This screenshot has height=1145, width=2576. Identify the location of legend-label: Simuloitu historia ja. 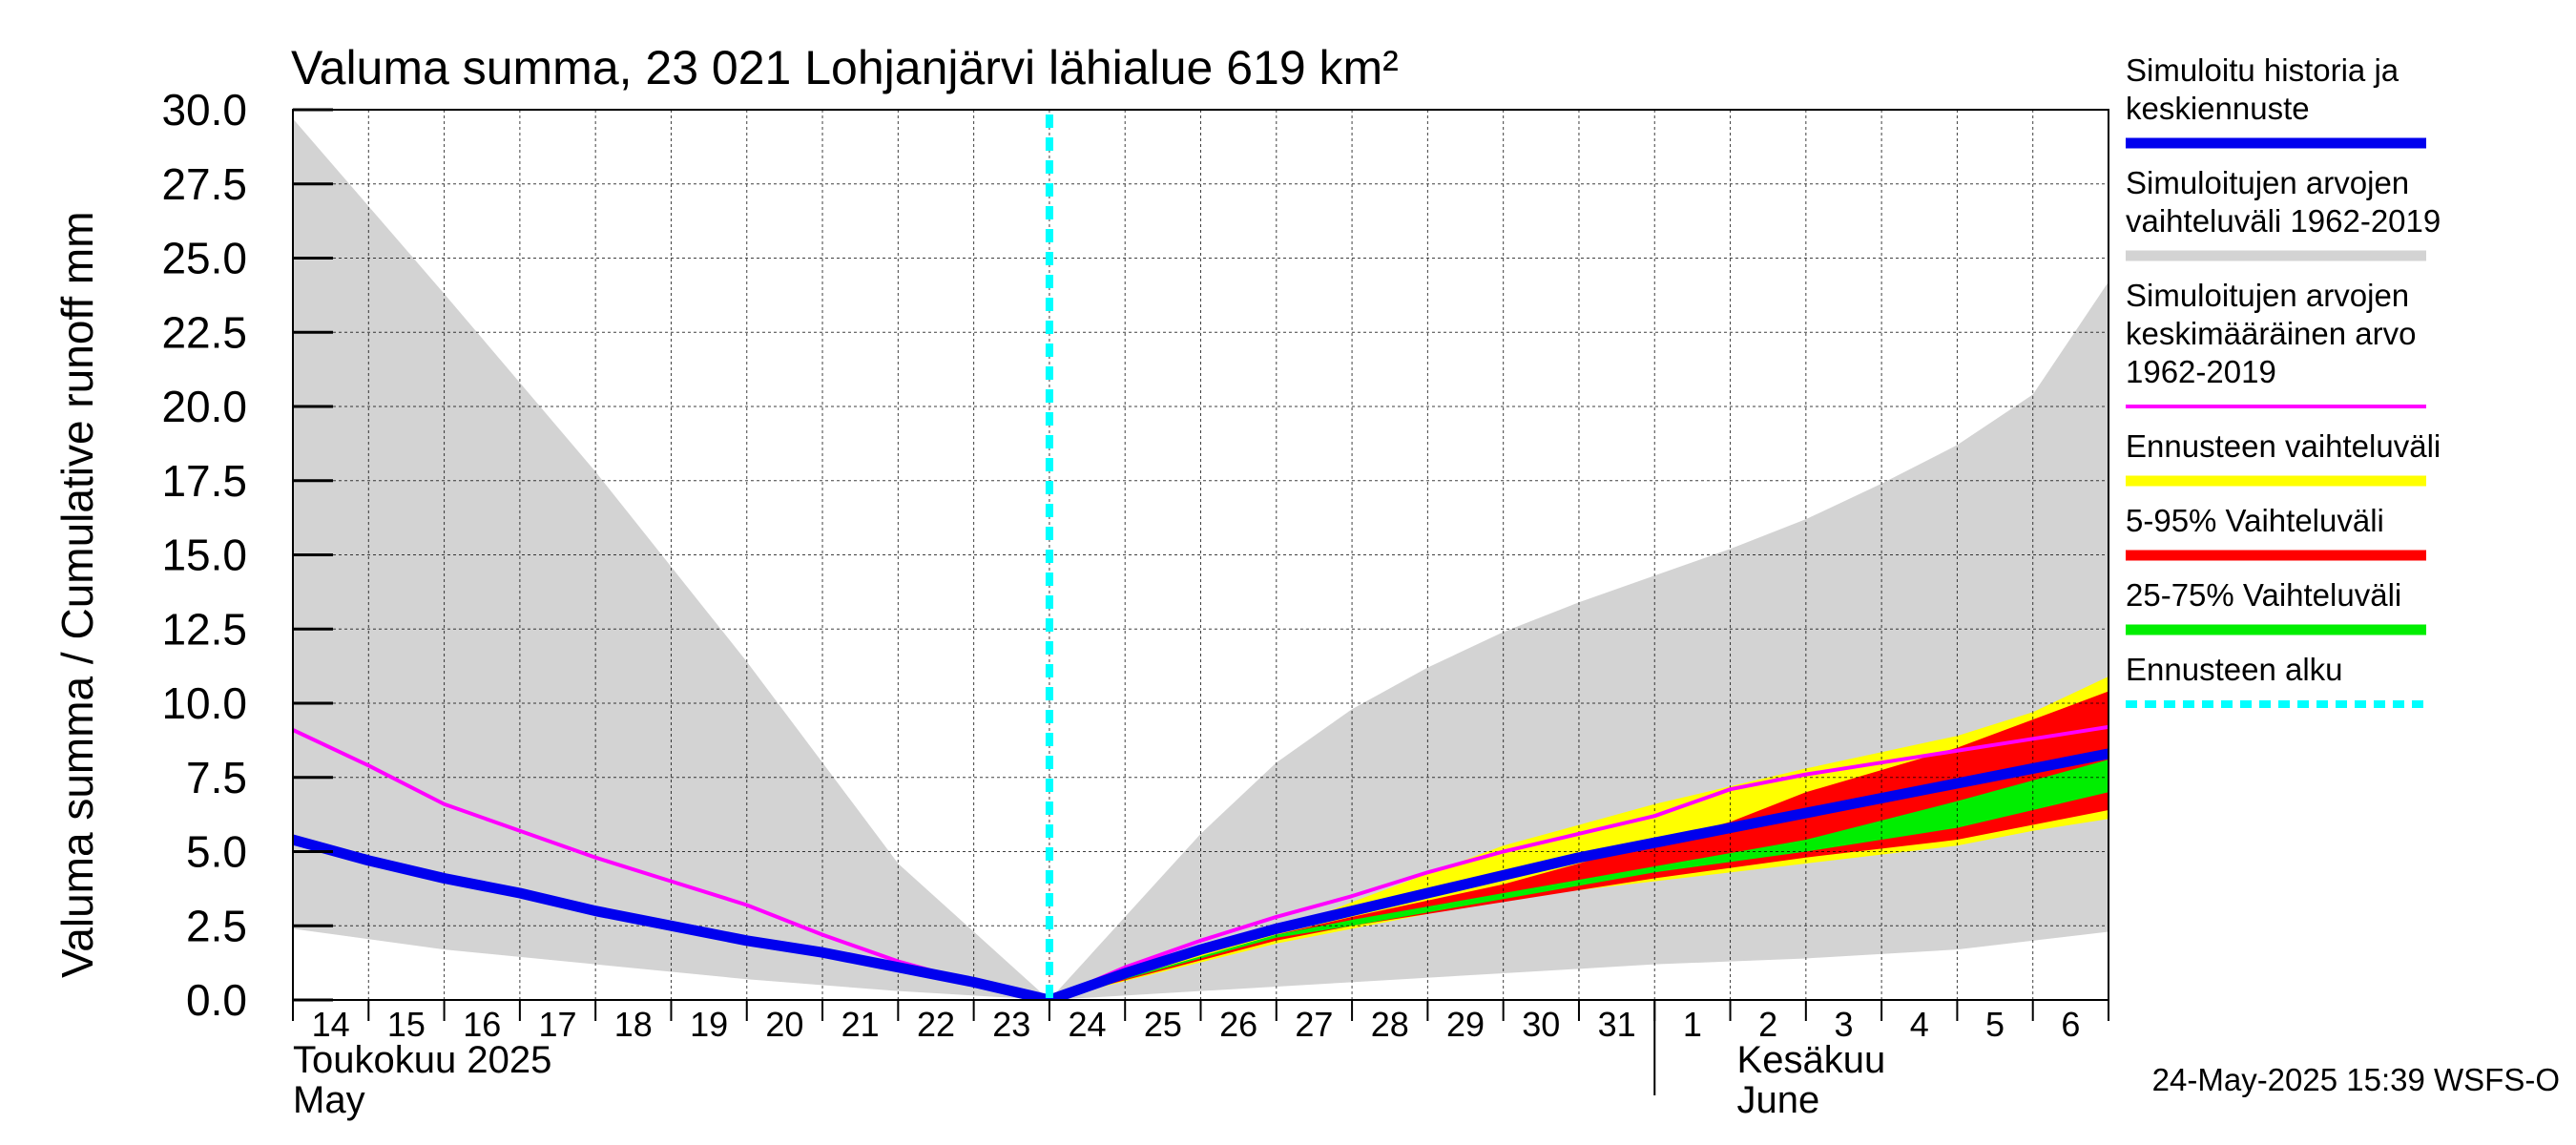
(2262, 70).